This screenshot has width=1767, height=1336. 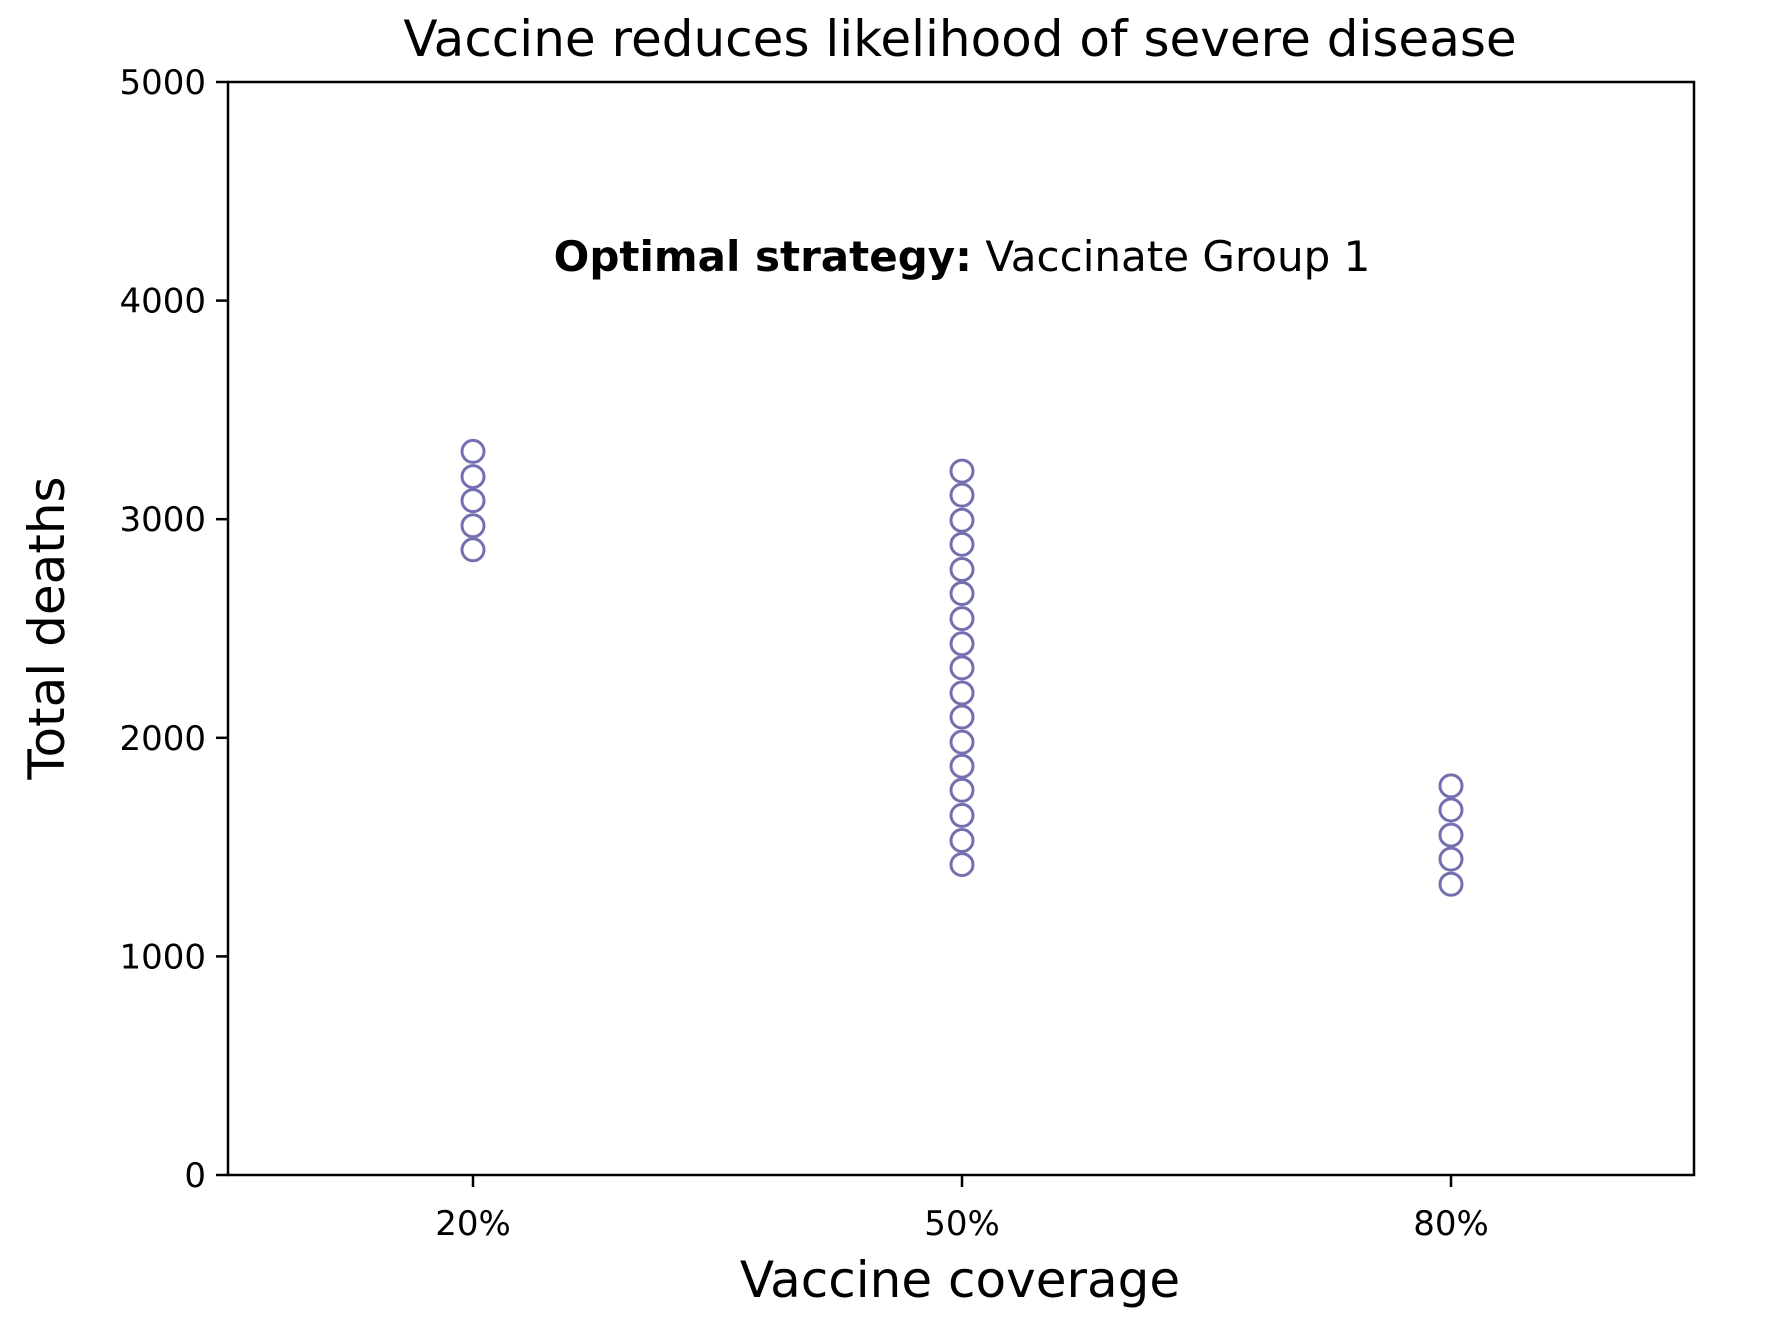 I want to click on annotation-normal-part: Vaccinate Group 1, so click(x=1171, y=256).